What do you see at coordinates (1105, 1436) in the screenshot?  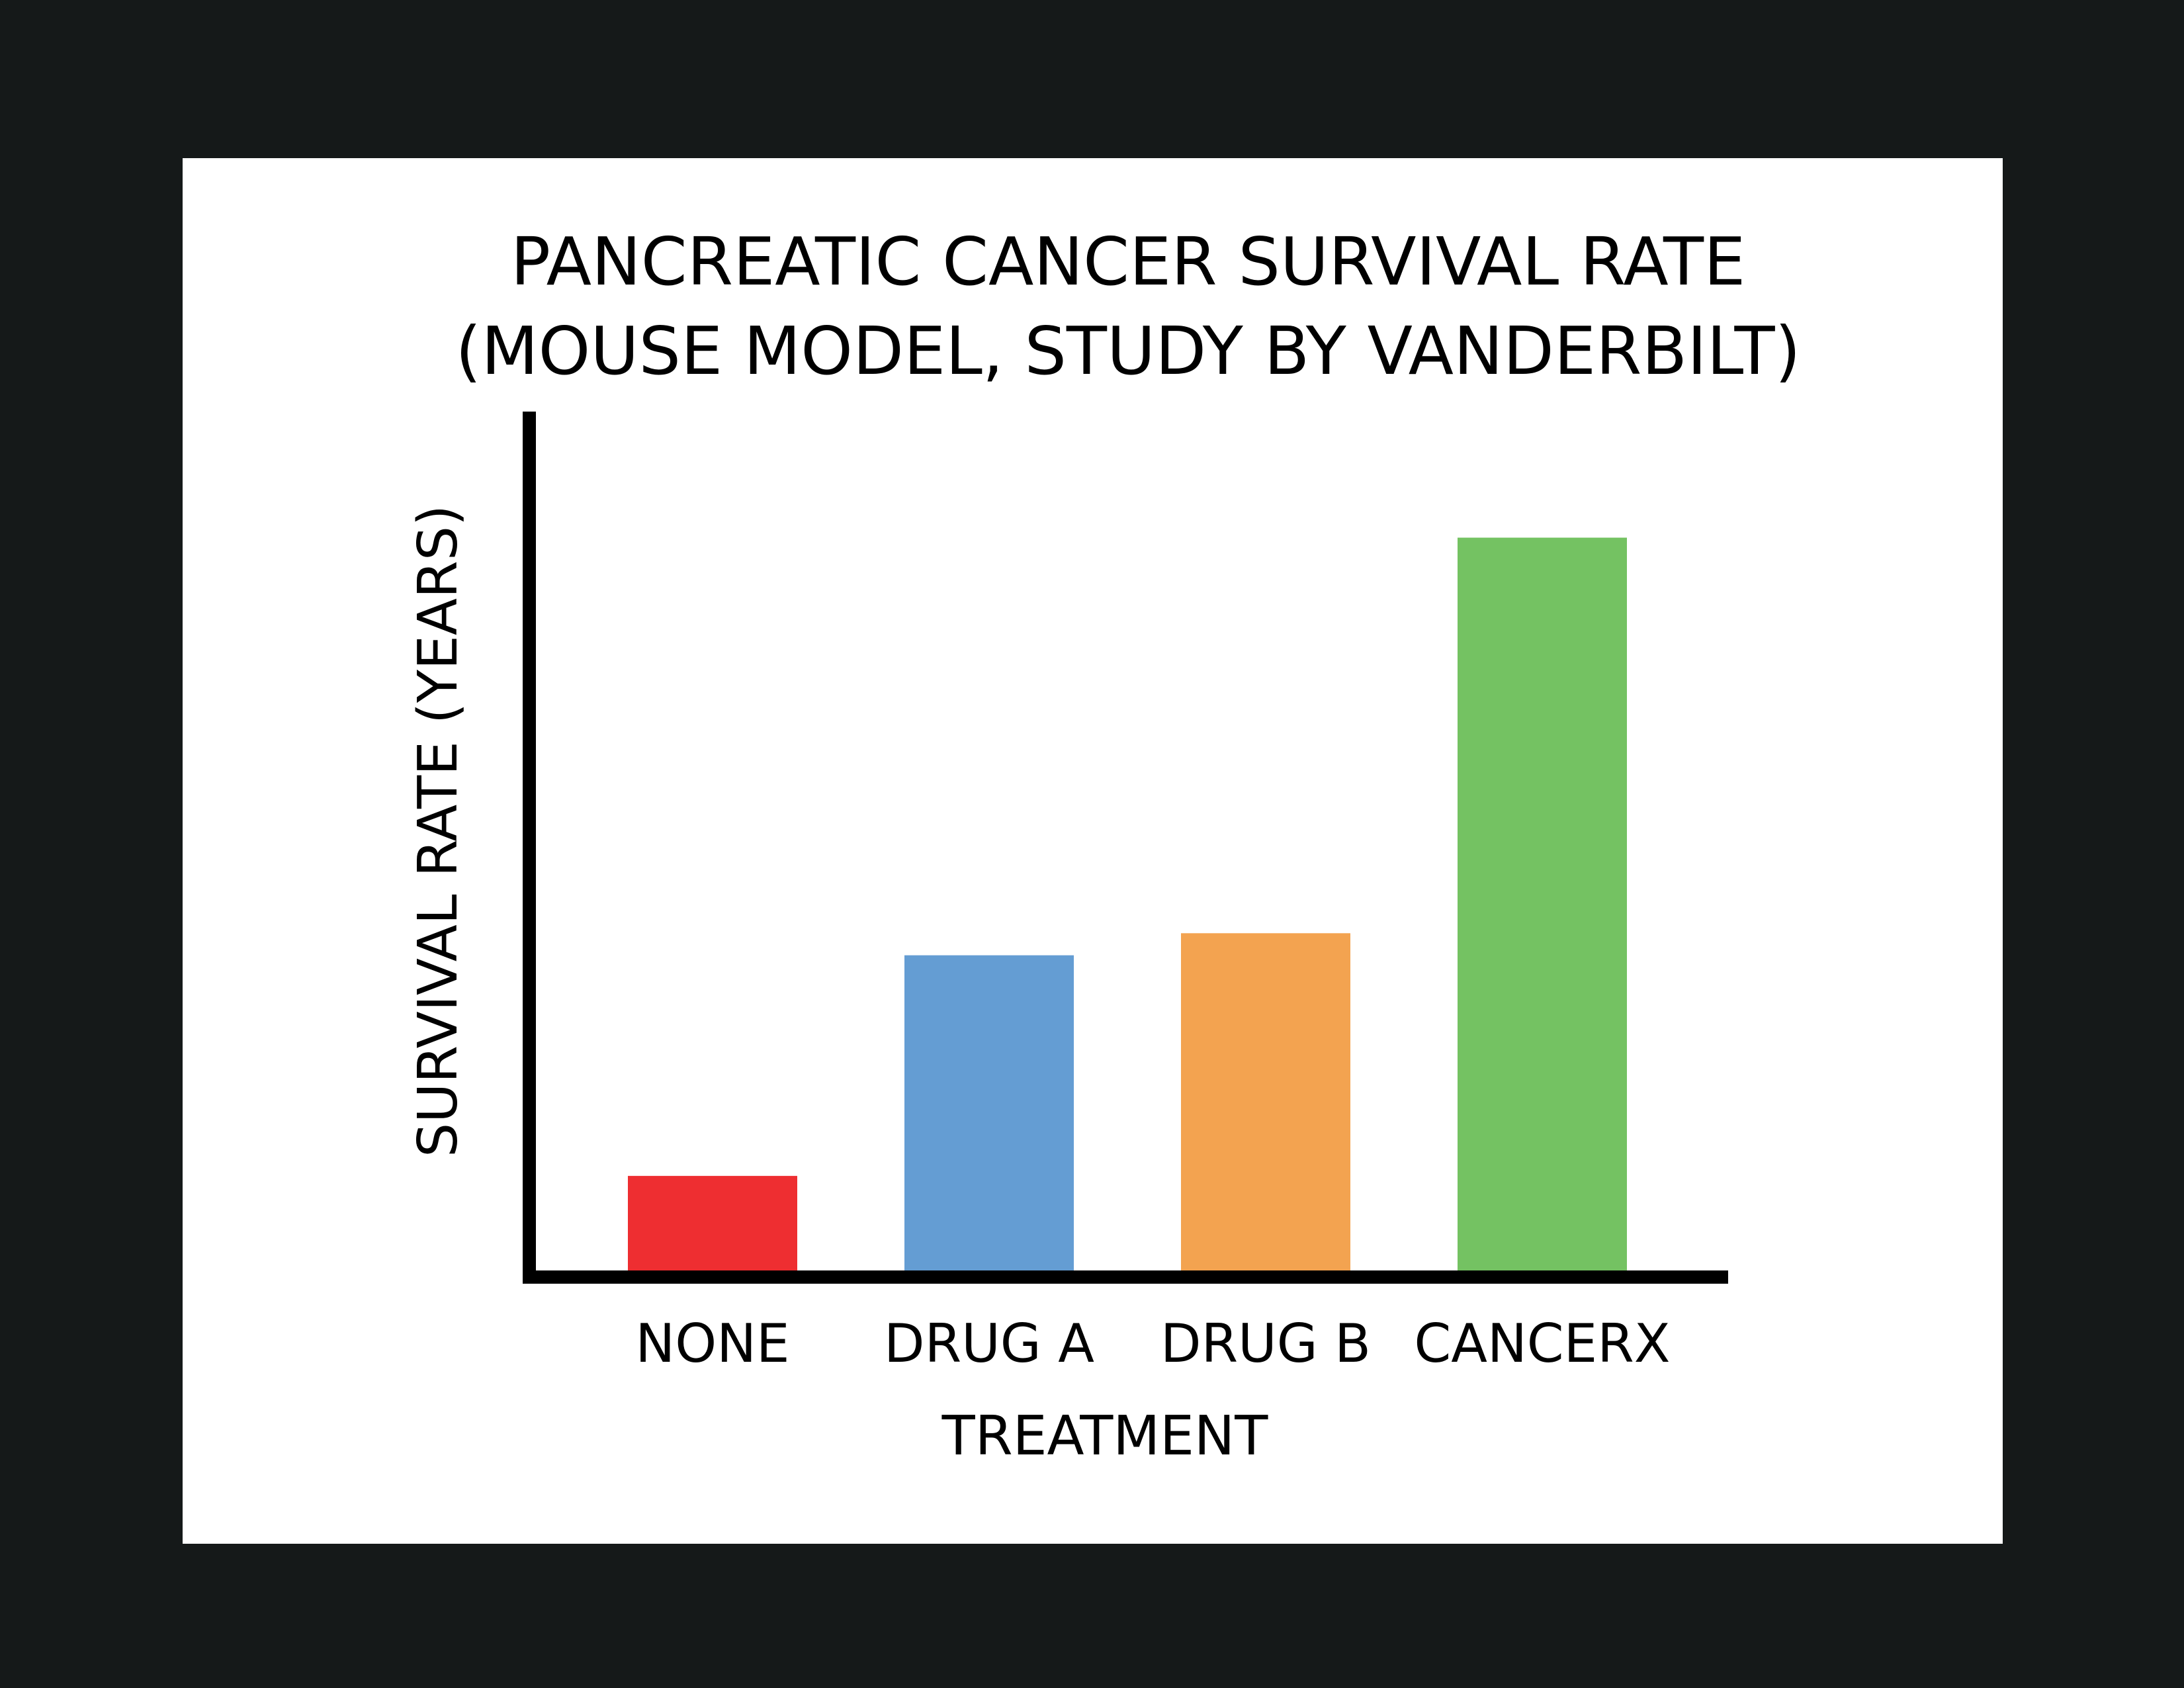 I see `x-axis-title: TREATMENT` at bounding box center [1105, 1436].